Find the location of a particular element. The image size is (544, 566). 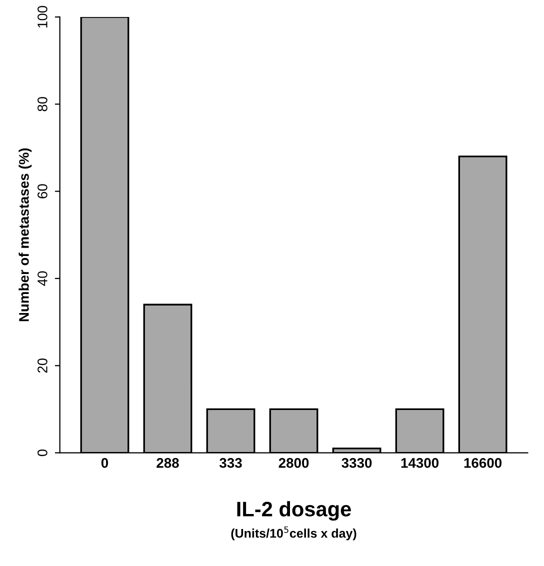

y-tick-label: 40 is located at coordinates (43, 278).